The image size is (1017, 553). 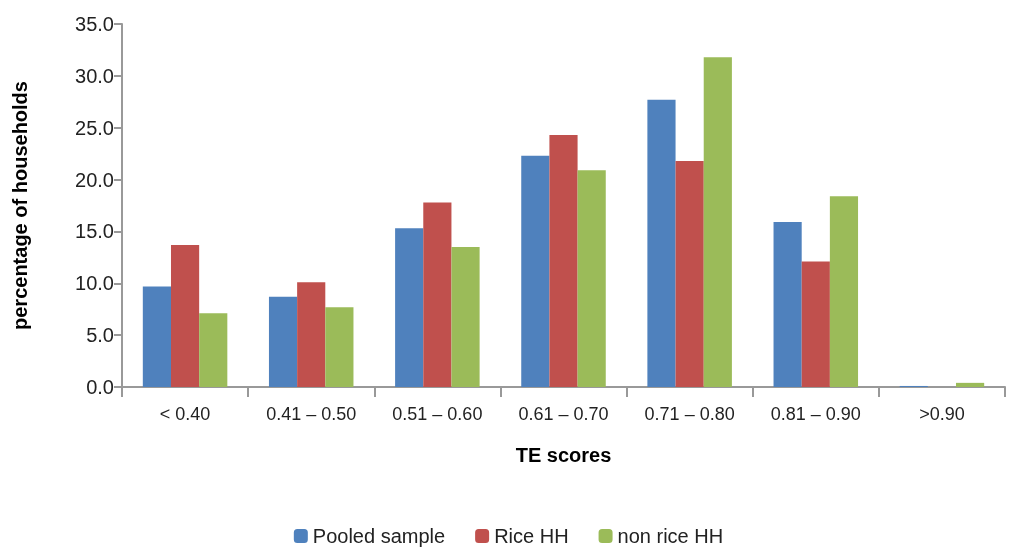 I want to click on x-tick-label: 0.81 – 0.90, so click(x=815, y=414).